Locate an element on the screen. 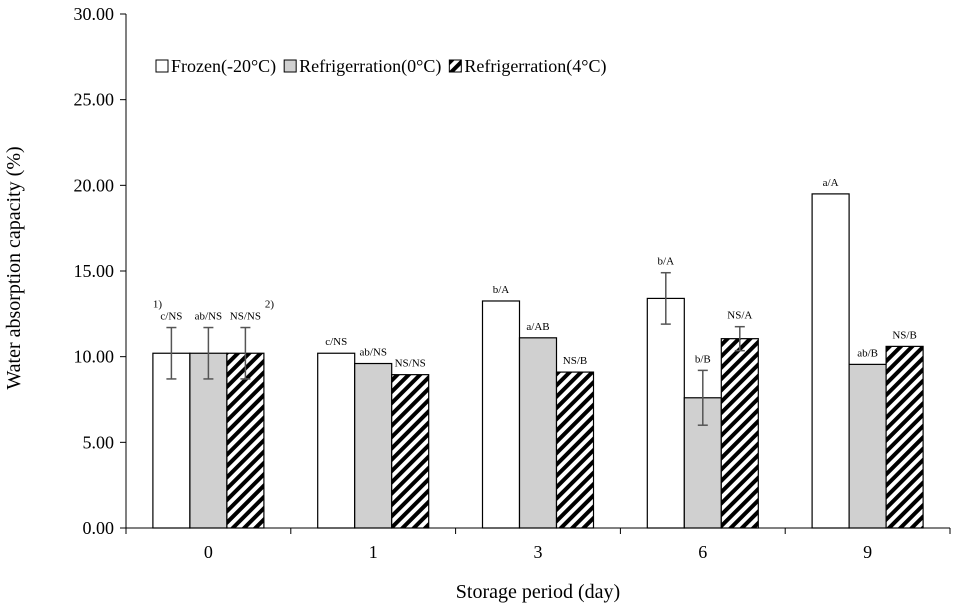  legend-label: Refrigerration(0°C) is located at coordinates (370, 66).